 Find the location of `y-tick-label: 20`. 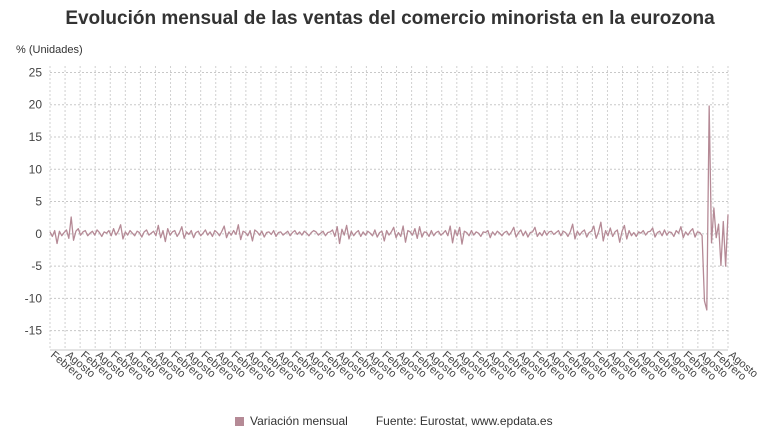

y-tick-label: 20 is located at coordinates (36, 105).